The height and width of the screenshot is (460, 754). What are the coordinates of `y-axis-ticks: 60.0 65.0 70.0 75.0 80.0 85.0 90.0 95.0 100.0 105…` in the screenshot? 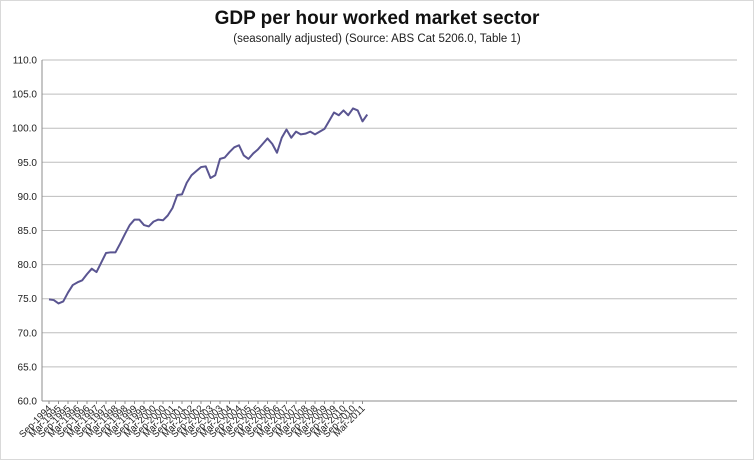 It's located at (24, 232).